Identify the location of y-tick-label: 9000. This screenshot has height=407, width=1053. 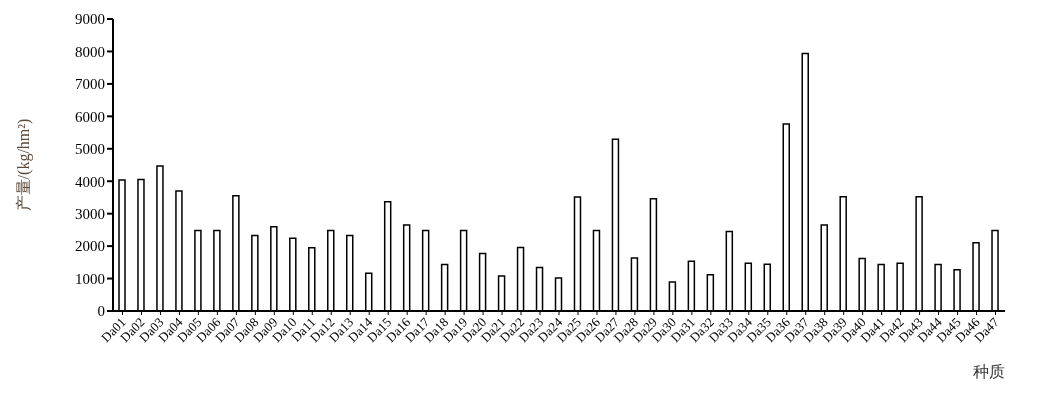
(90, 19).